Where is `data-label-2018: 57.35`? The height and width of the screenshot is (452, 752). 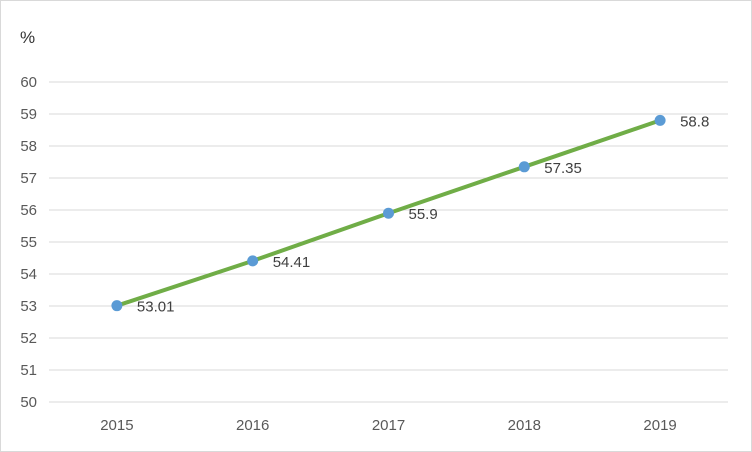
data-label-2018: 57.35 is located at coordinates (563, 168).